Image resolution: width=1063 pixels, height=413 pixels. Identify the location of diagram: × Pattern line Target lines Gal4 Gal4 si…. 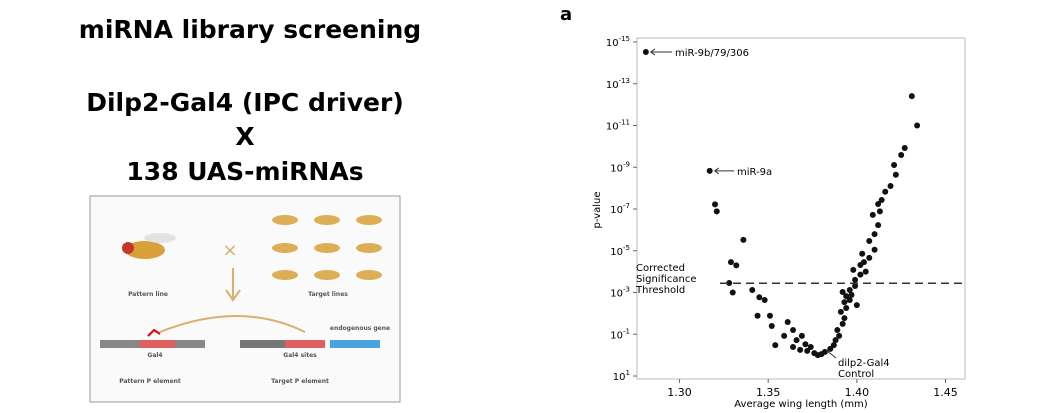
(245, 299).